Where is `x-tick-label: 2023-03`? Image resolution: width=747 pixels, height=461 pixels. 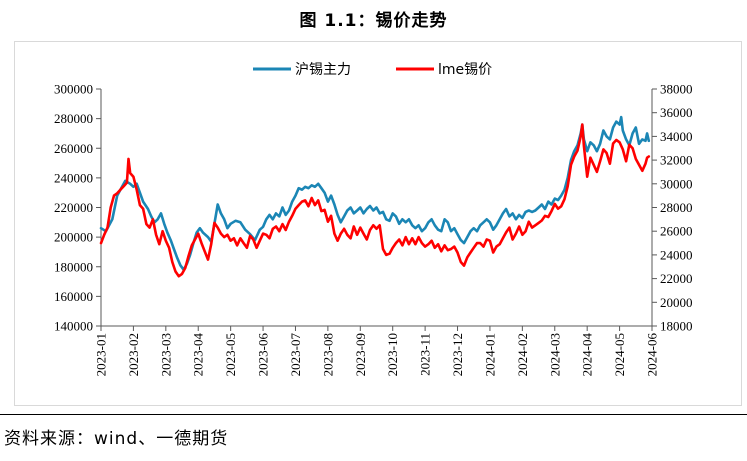
x-tick-label: 2023-03 is located at coordinates (165, 354).